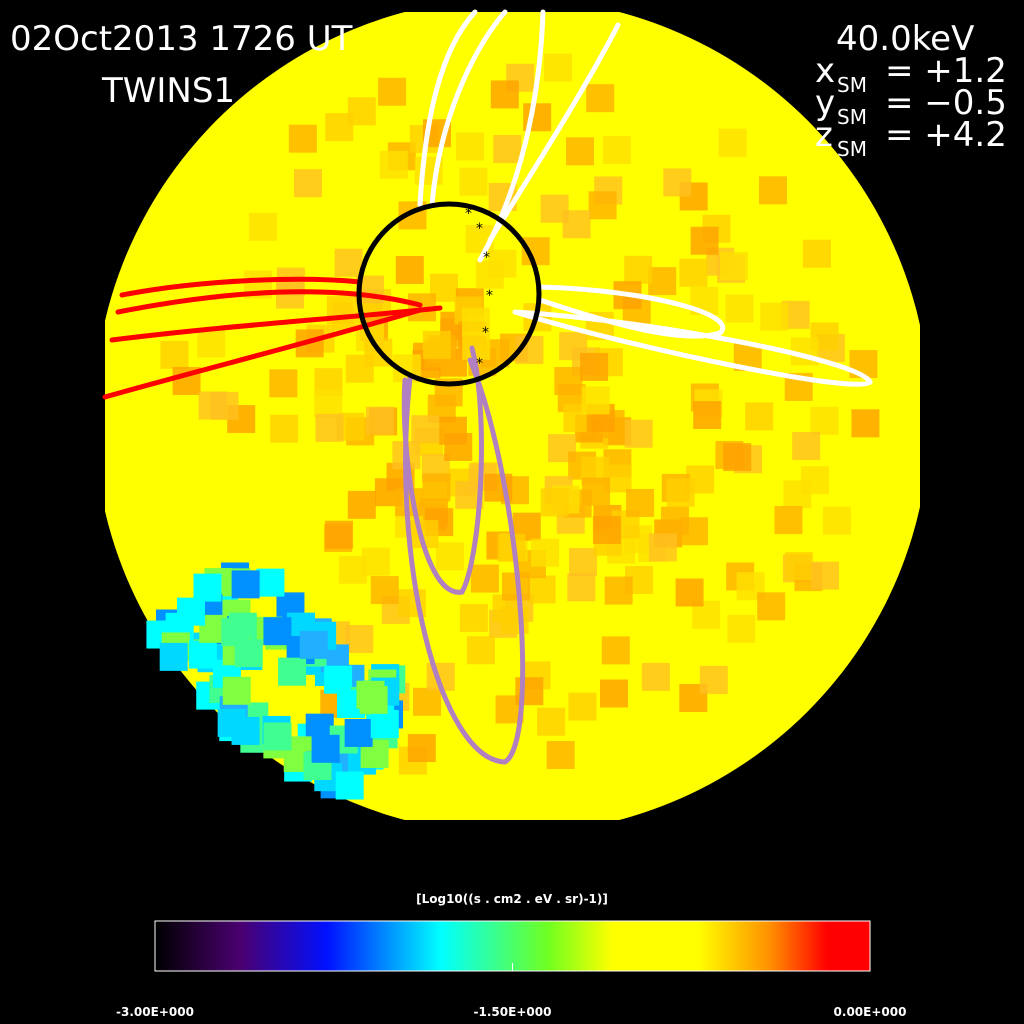 Image resolution: width=1024 pixels, height=1024 pixels. What do you see at coordinates (168, 91) in the screenshot?
I see `spacecraft: TWINS1` at bounding box center [168, 91].